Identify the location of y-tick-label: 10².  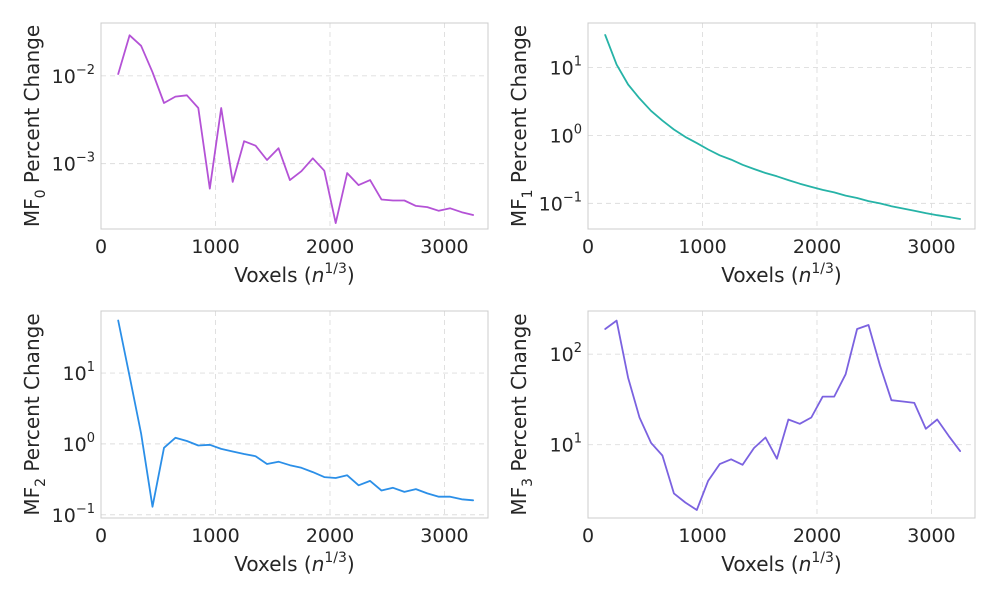
(566, 353).